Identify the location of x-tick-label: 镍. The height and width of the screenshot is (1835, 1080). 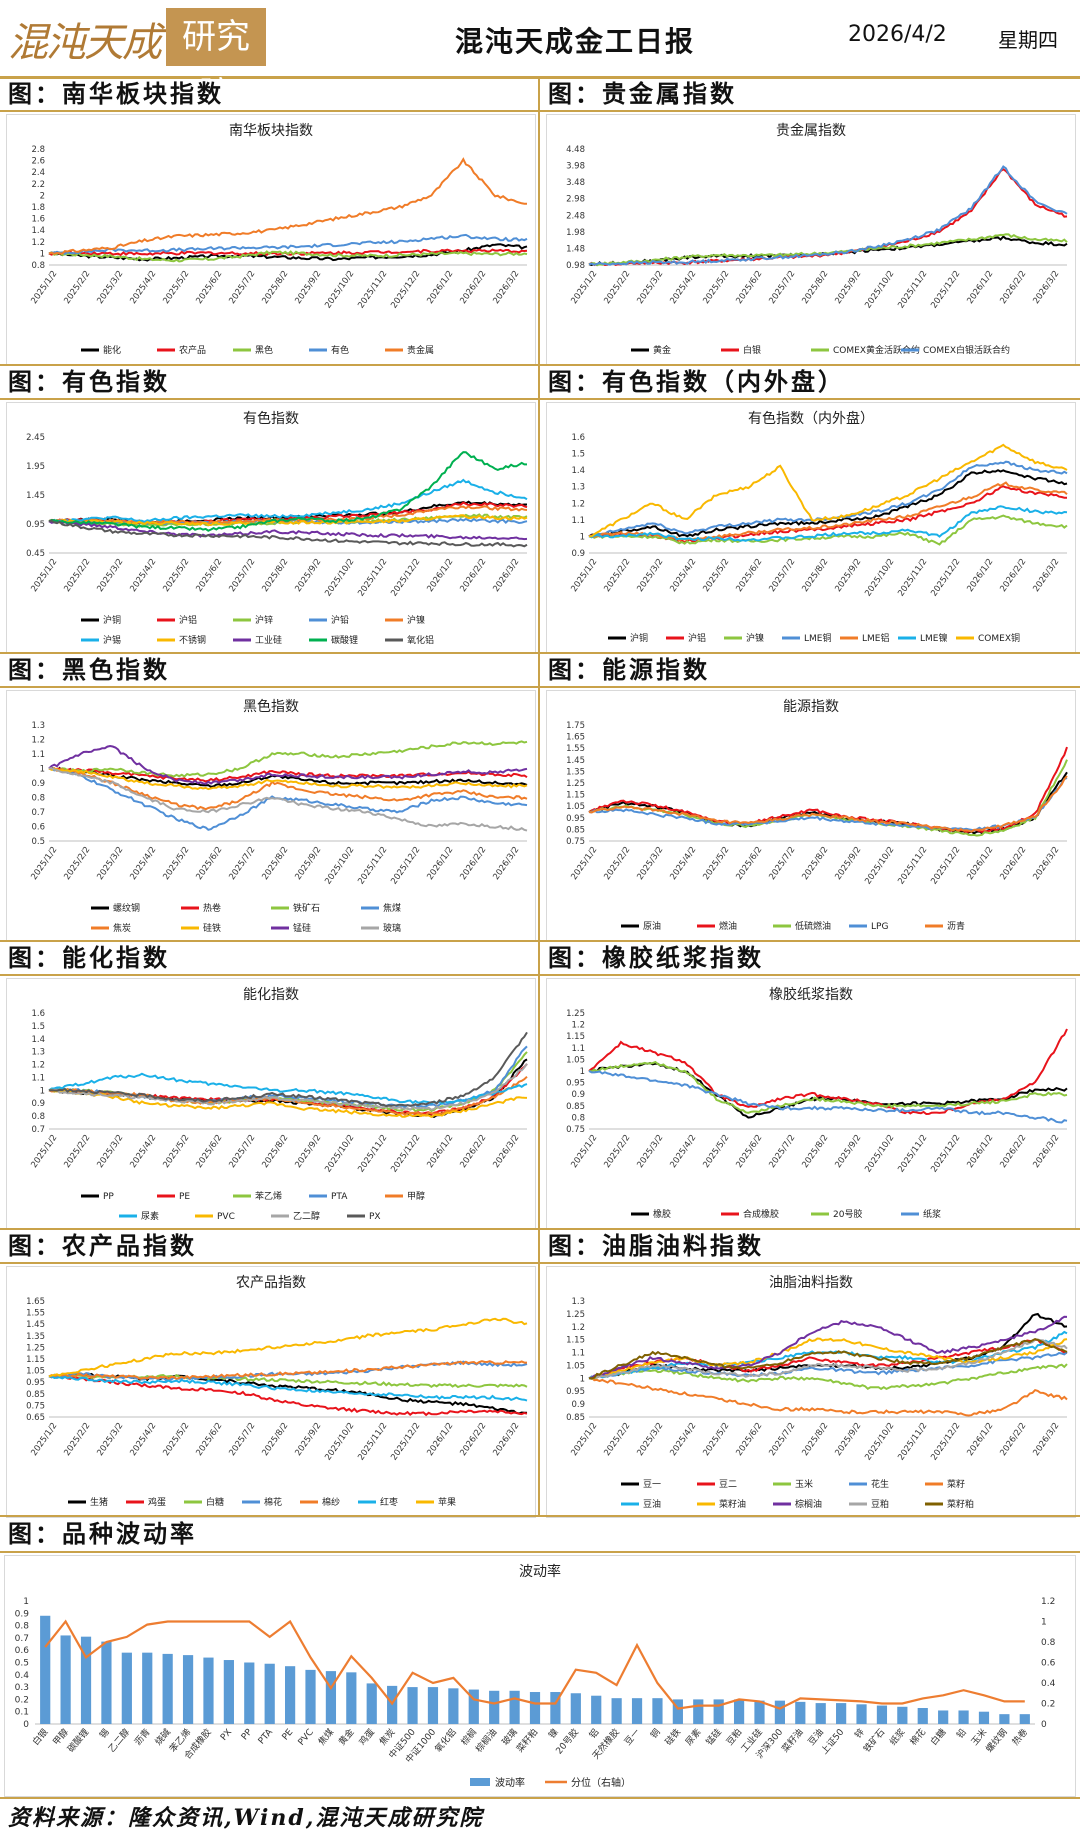
(553, 1733).